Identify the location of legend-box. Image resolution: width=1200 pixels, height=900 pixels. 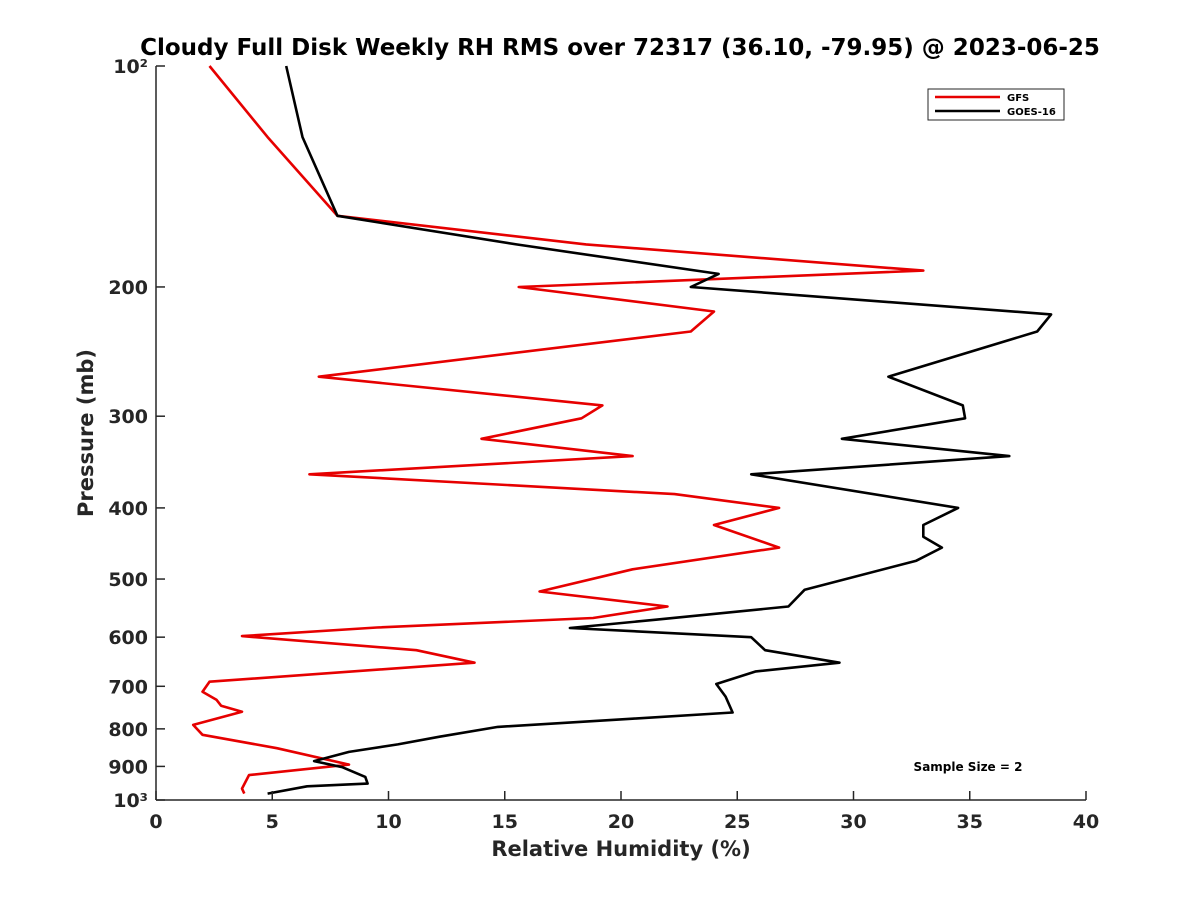
(996, 104).